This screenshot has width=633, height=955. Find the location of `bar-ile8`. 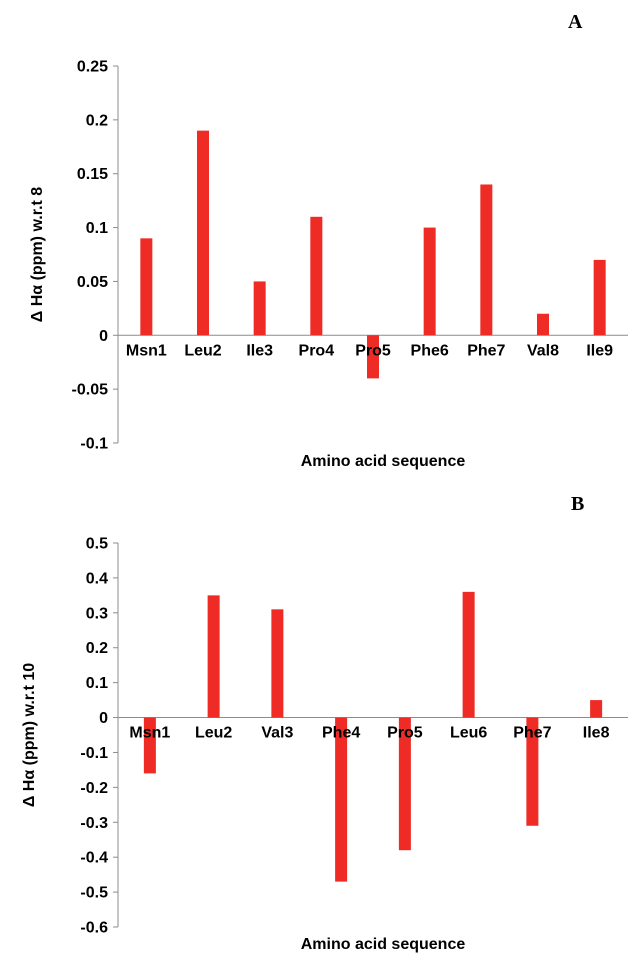

bar-ile8 is located at coordinates (596, 709).